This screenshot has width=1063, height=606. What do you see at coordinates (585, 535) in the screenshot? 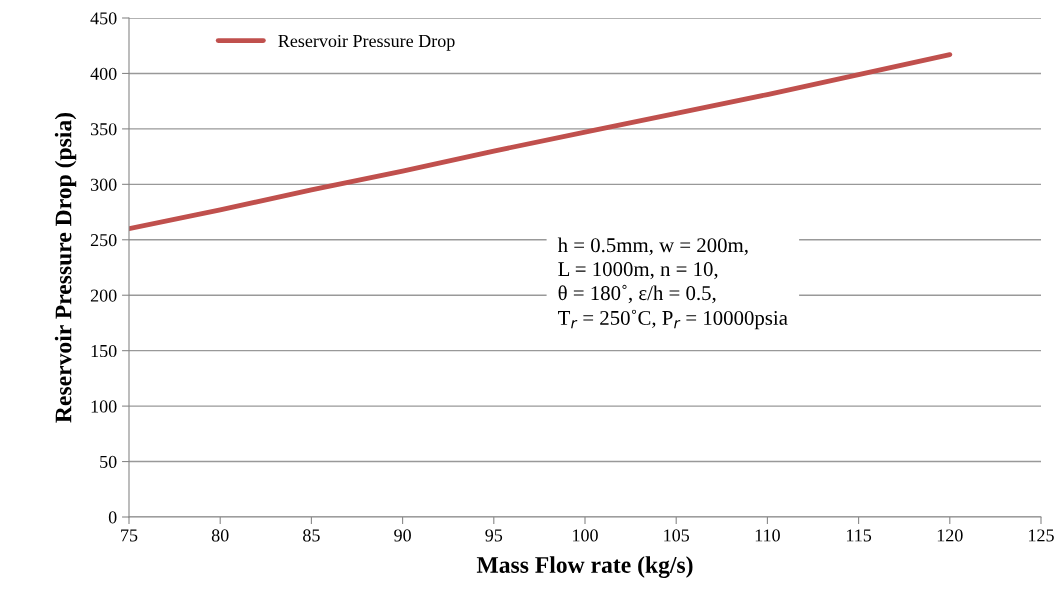
I see `x-tick-label: 100` at bounding box center [585, 535].